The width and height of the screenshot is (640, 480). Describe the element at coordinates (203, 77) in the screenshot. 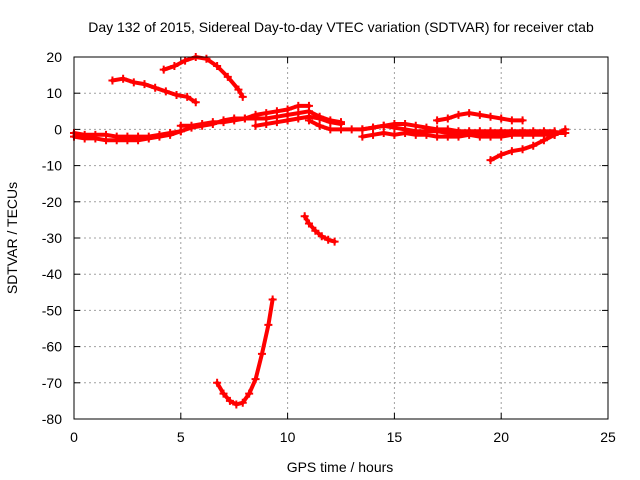

I see `series-arc11` at that location.